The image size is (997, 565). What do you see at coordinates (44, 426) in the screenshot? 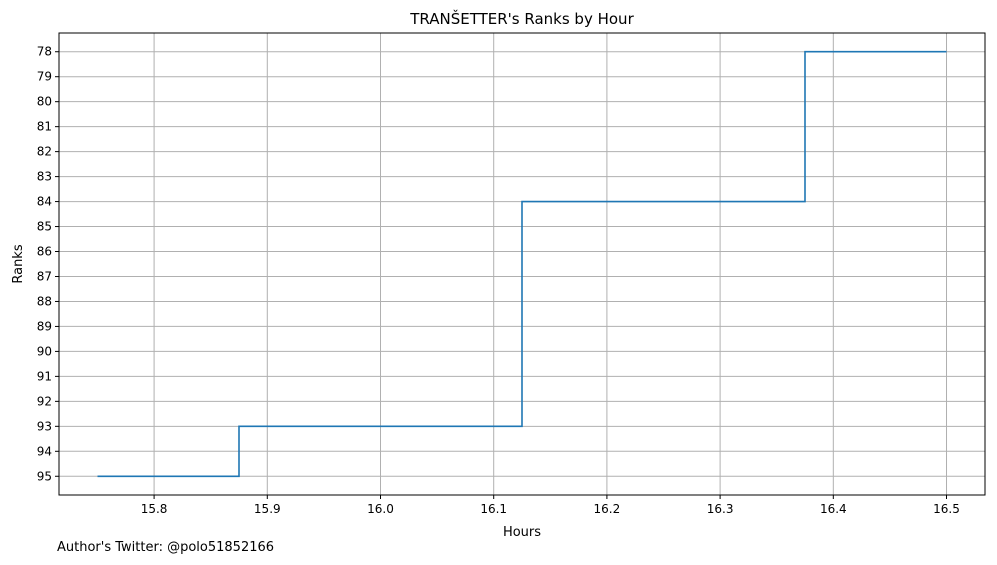
I see `y-tick-label: 93` at bounding box center [44, 426].